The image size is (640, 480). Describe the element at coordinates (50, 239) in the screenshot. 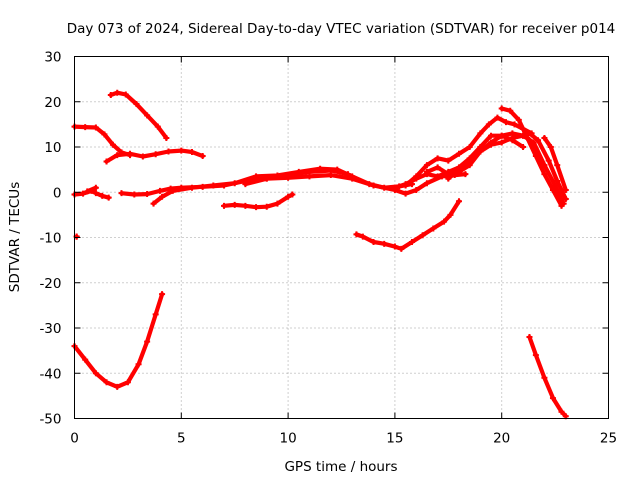

I see `y-tick-label: -10` at that location.